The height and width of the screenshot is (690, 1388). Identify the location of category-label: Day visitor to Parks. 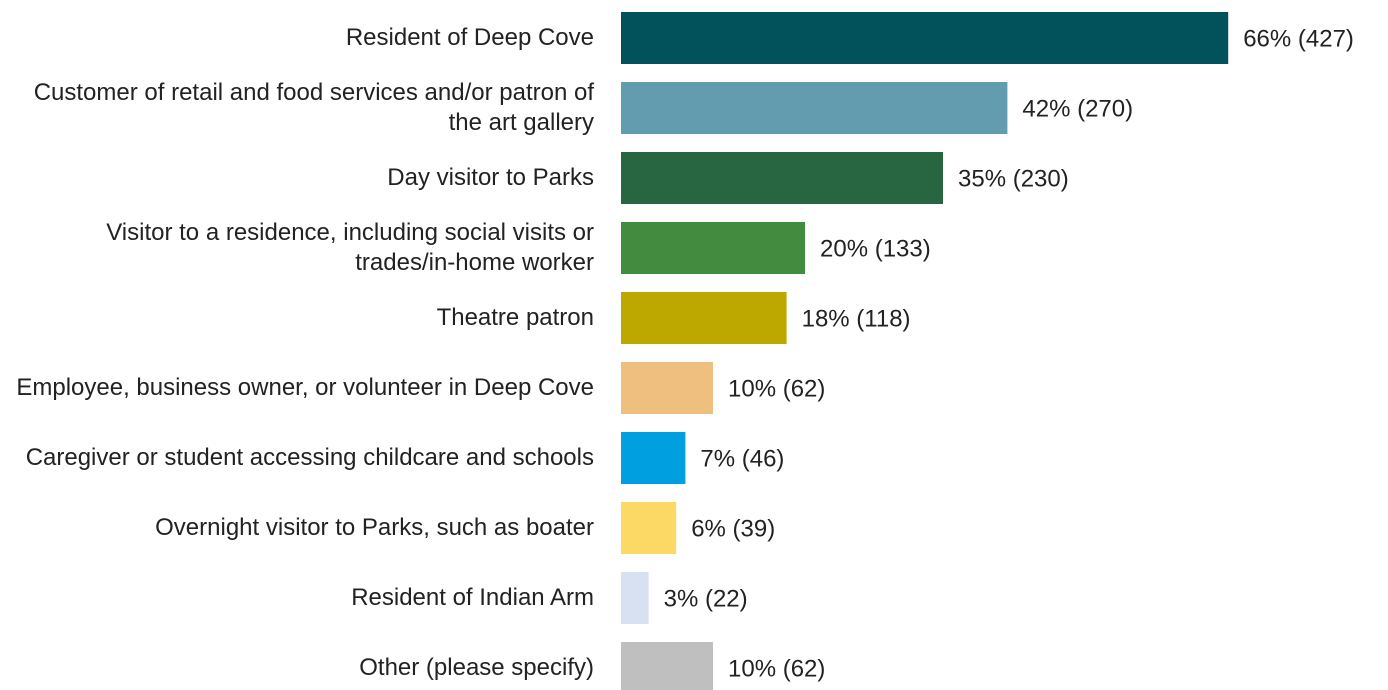
(490, 177).